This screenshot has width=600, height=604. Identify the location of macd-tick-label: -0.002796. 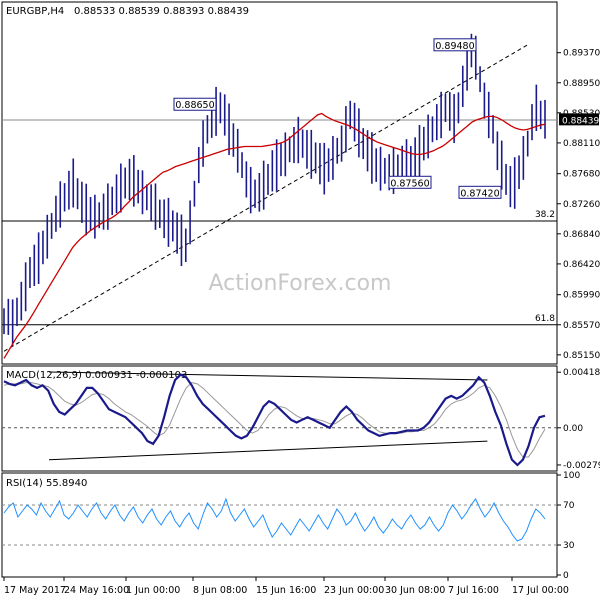
(581, 466).